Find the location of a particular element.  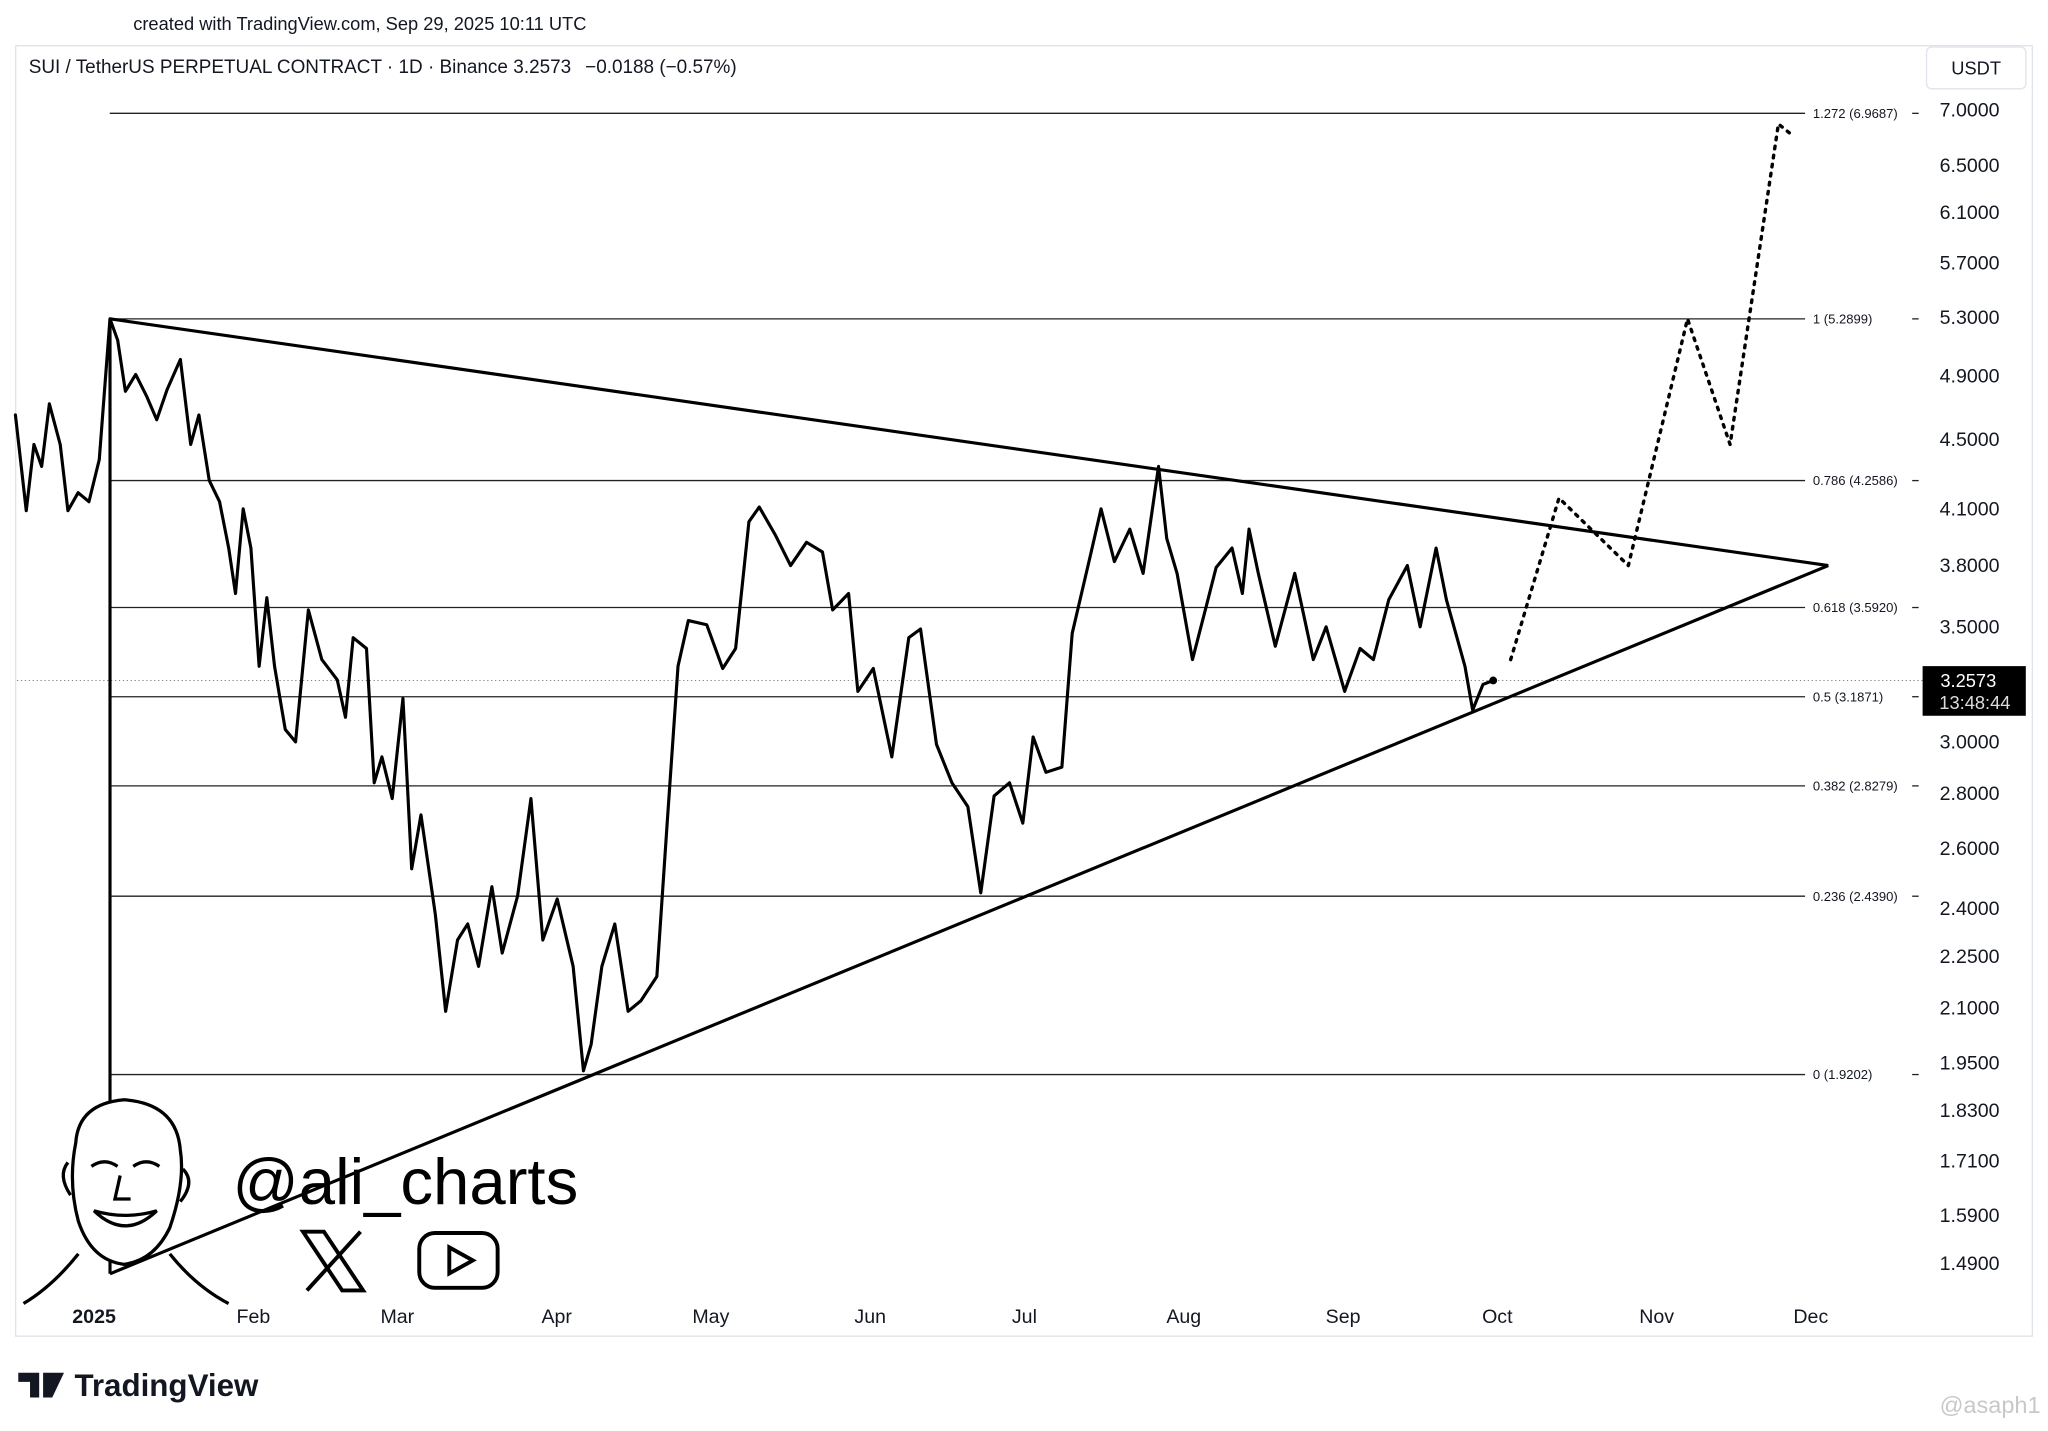

y-tick-label: 6.1000 is located at coordinates (1970, 213).